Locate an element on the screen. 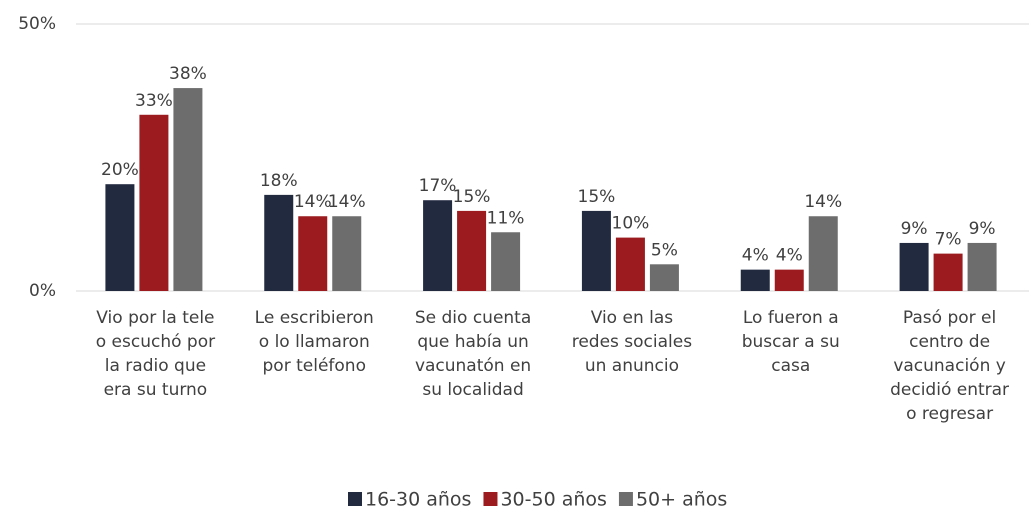  x-tick-label: buscar a su is located at coordinates (791, 342).